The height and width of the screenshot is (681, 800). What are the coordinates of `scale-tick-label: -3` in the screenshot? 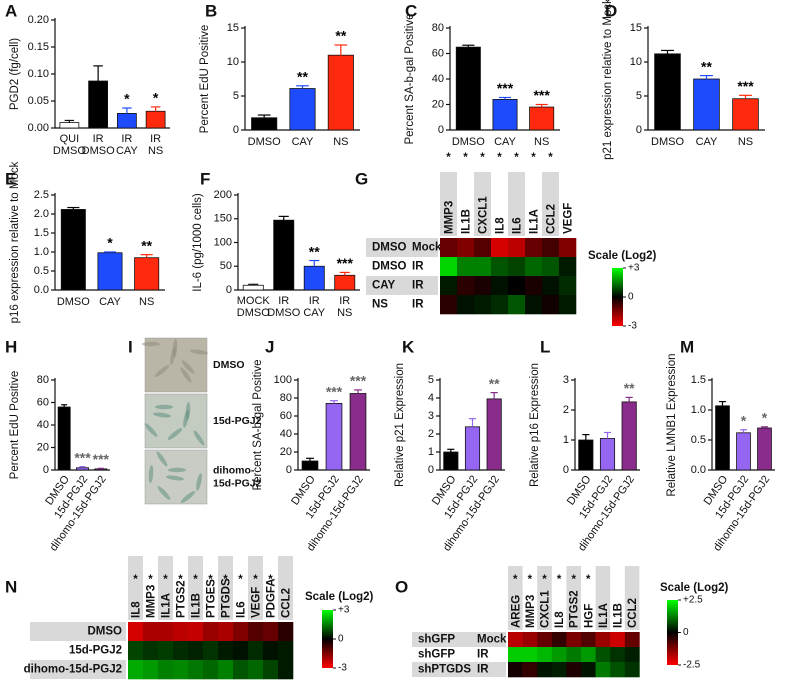 It's located at (632, 326).